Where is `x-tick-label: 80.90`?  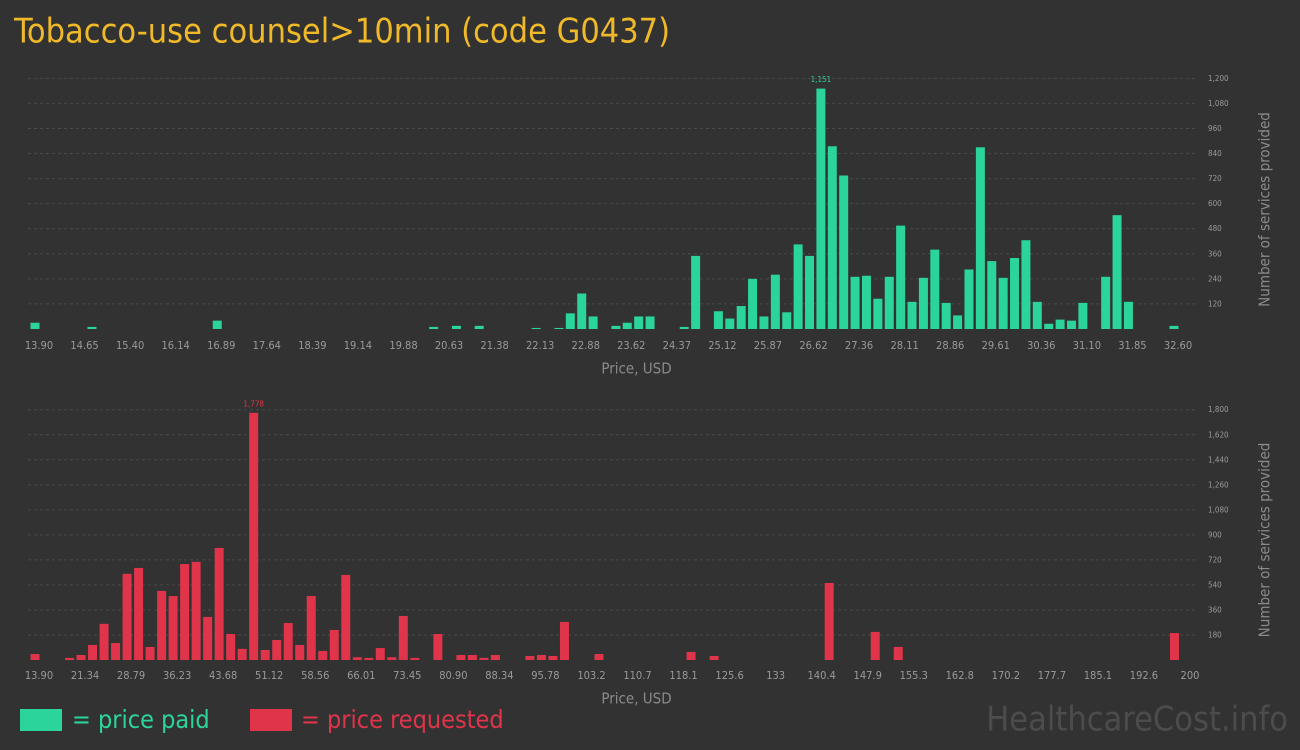
x-tick-label: 80.90 is located at coordinates (453, 675).